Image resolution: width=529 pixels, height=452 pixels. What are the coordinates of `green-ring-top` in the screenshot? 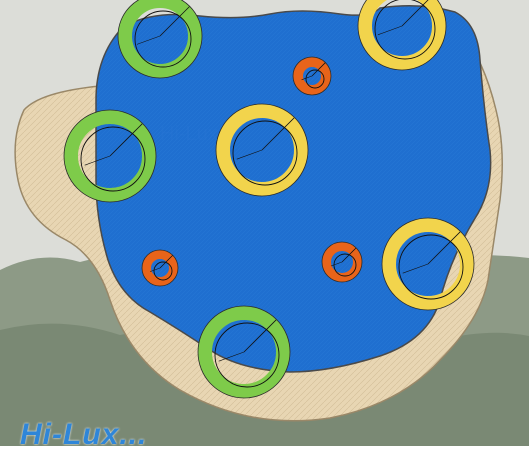 It's located at (160, 39).